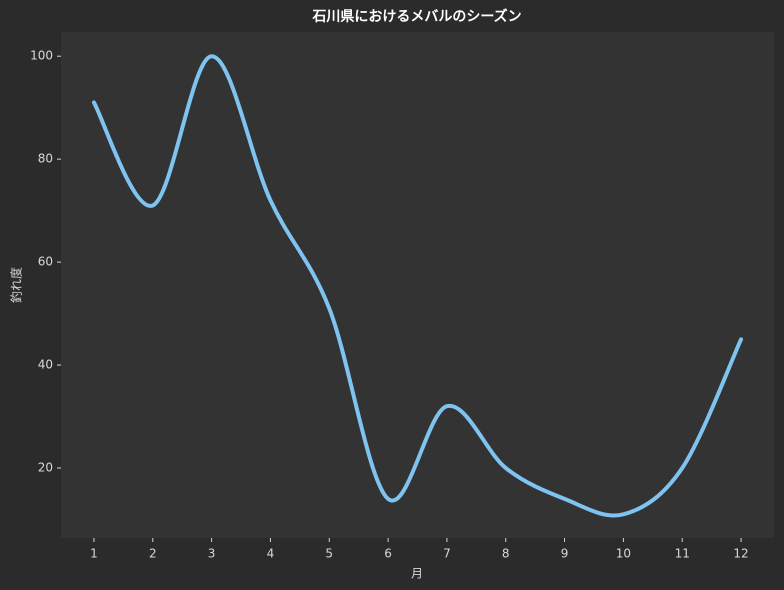  Describe the element at coordinates (565, 554) in the screenshot. I see `x-tick-label: 9` at that location.